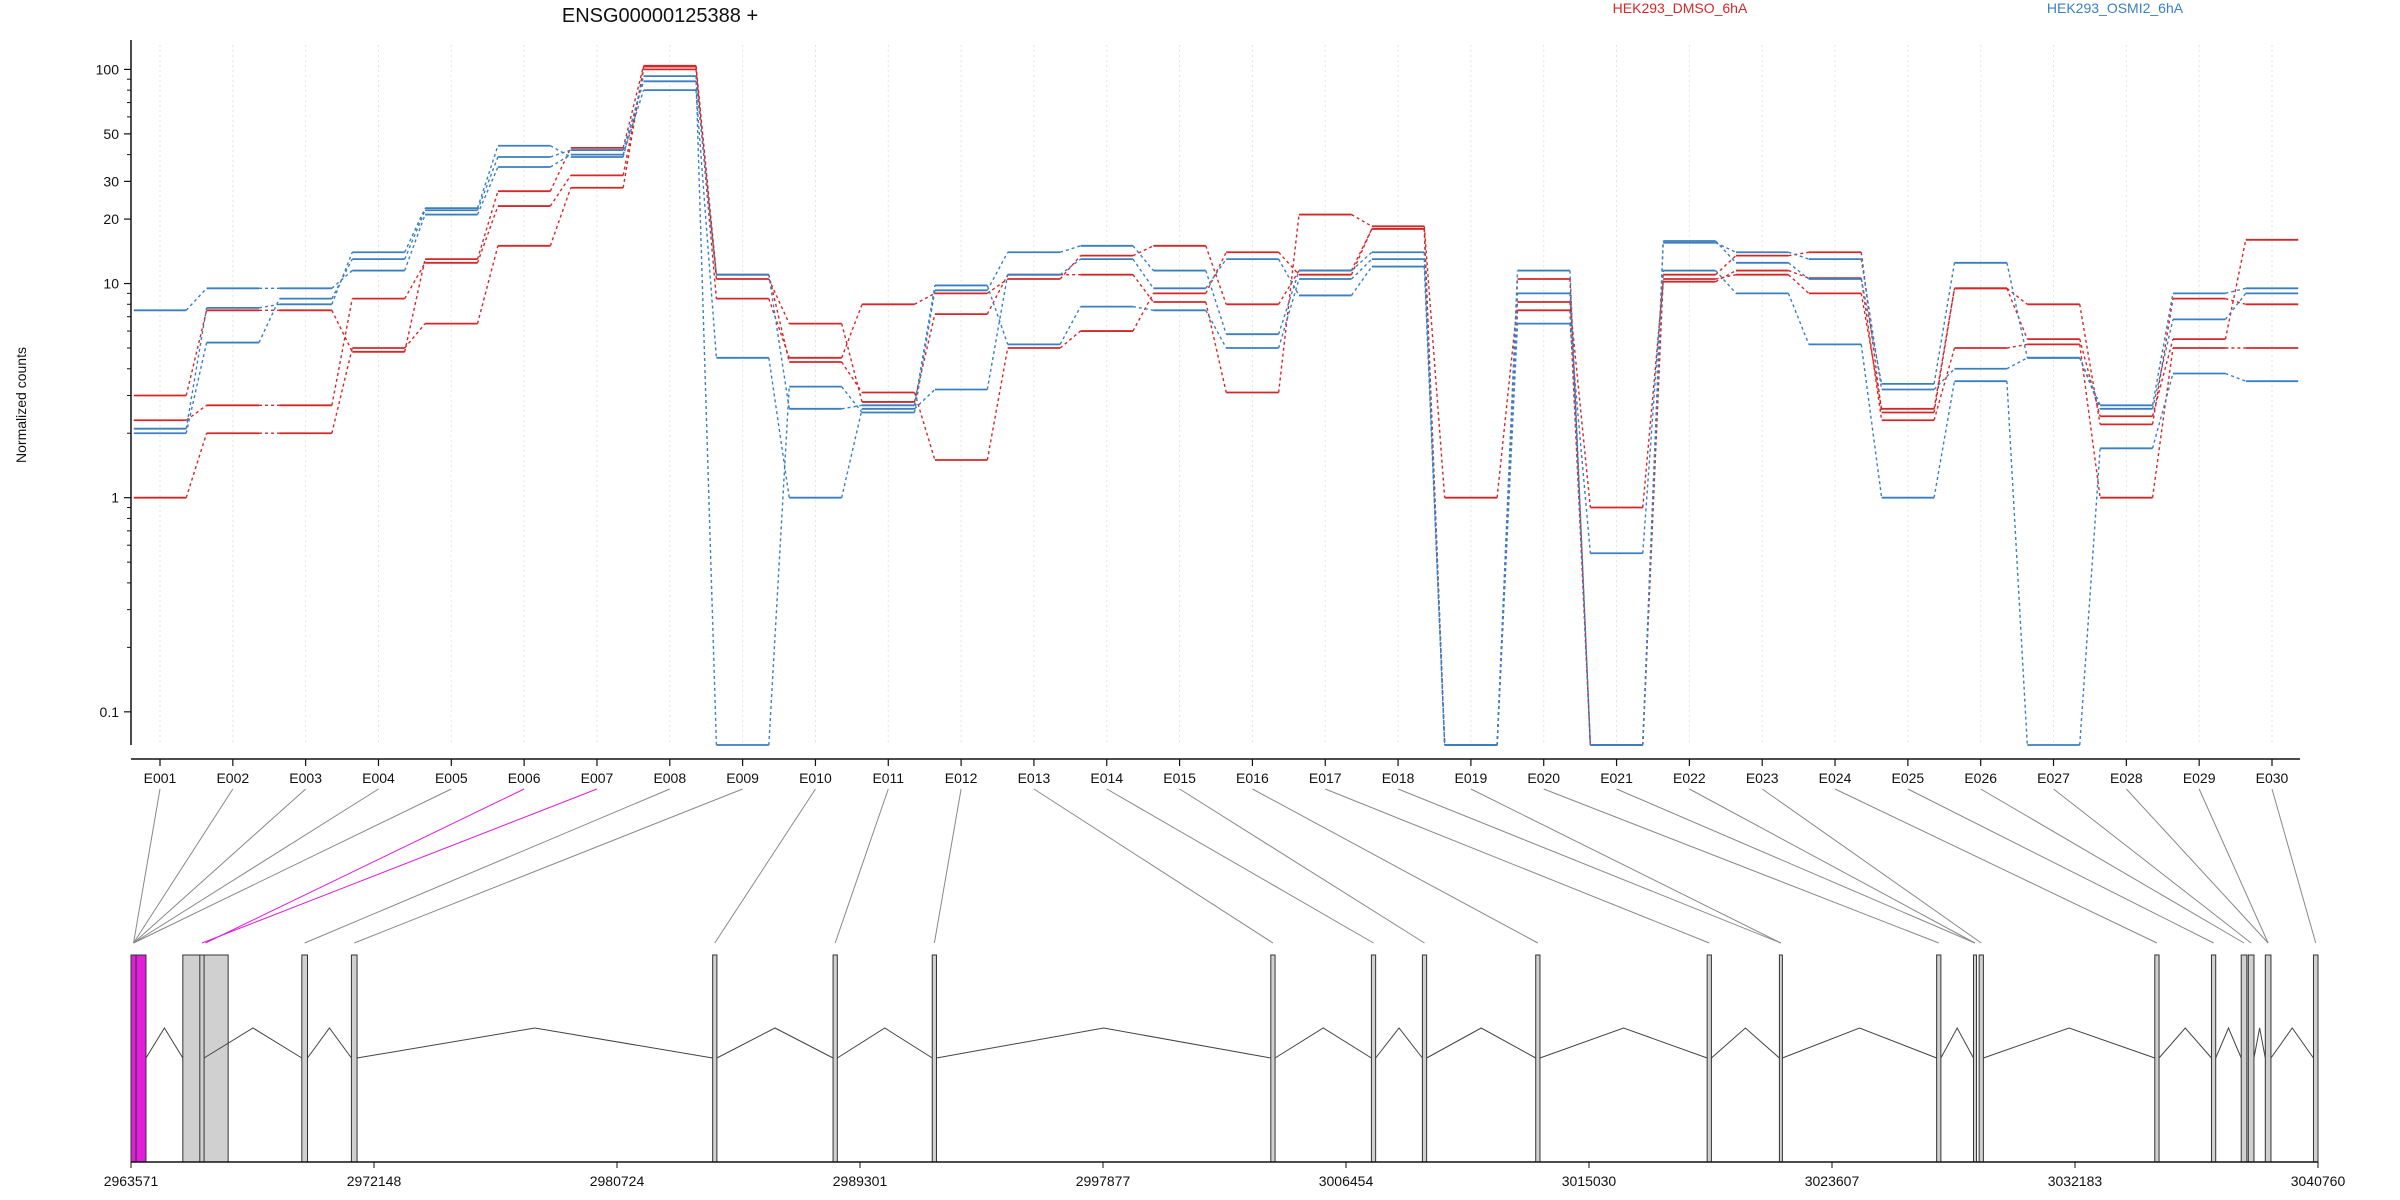 This screenshot has height=1200, width=2400. I want to click on y-tick-label: 100, so click(108, 69).